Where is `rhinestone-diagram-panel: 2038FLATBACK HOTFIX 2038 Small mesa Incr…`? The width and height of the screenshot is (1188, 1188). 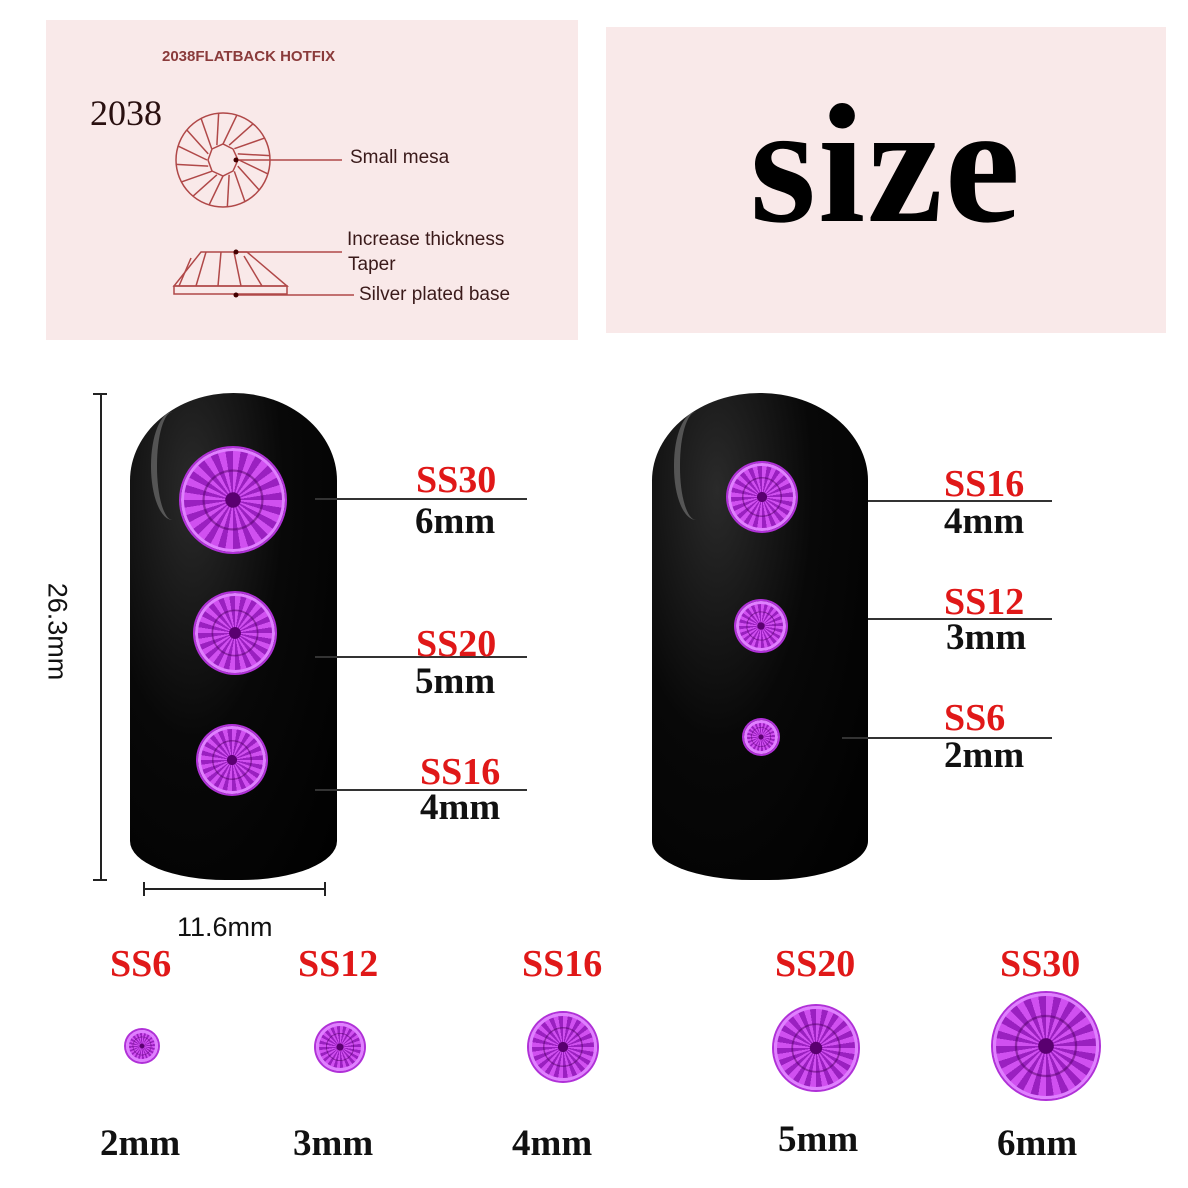
rhinestone-diagram-panel: 2038FLATBACK HOTFIX 2038 Small mesa Incr… is located at coordinates (312, 180).